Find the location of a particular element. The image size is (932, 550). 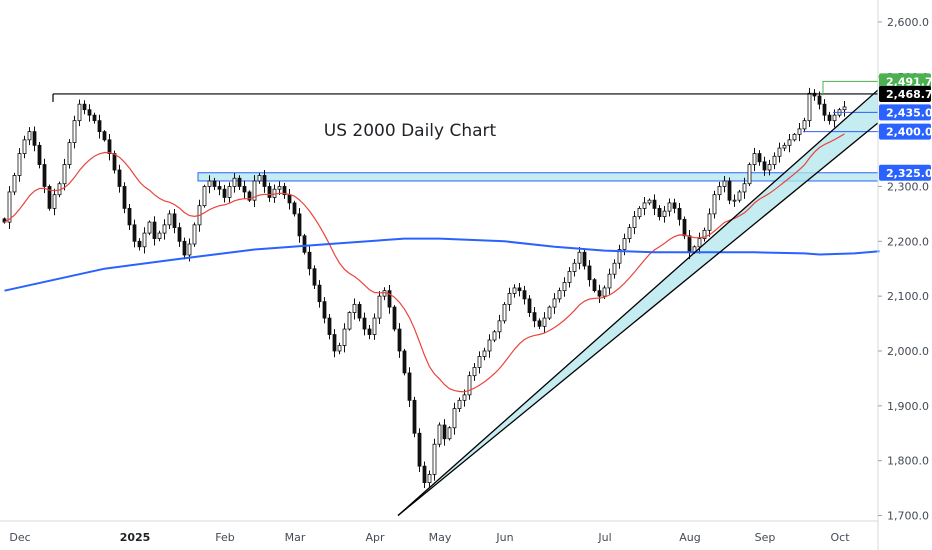

price-tag: 2,325.0 is located at coordinates (905, 172).